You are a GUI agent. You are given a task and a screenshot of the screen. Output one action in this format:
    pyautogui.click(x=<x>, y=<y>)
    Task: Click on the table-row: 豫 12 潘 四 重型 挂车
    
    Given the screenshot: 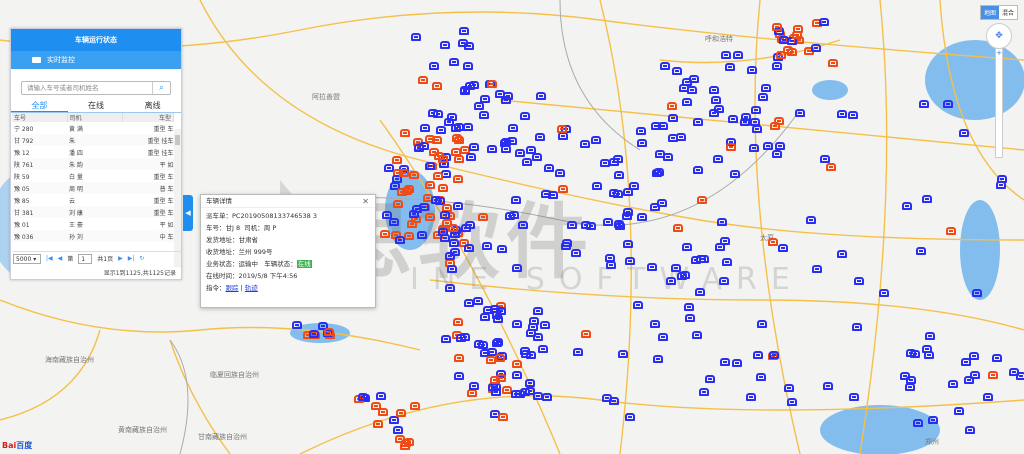 What is the action you would take?
    pyautogui.click(x=93, y=152)
    